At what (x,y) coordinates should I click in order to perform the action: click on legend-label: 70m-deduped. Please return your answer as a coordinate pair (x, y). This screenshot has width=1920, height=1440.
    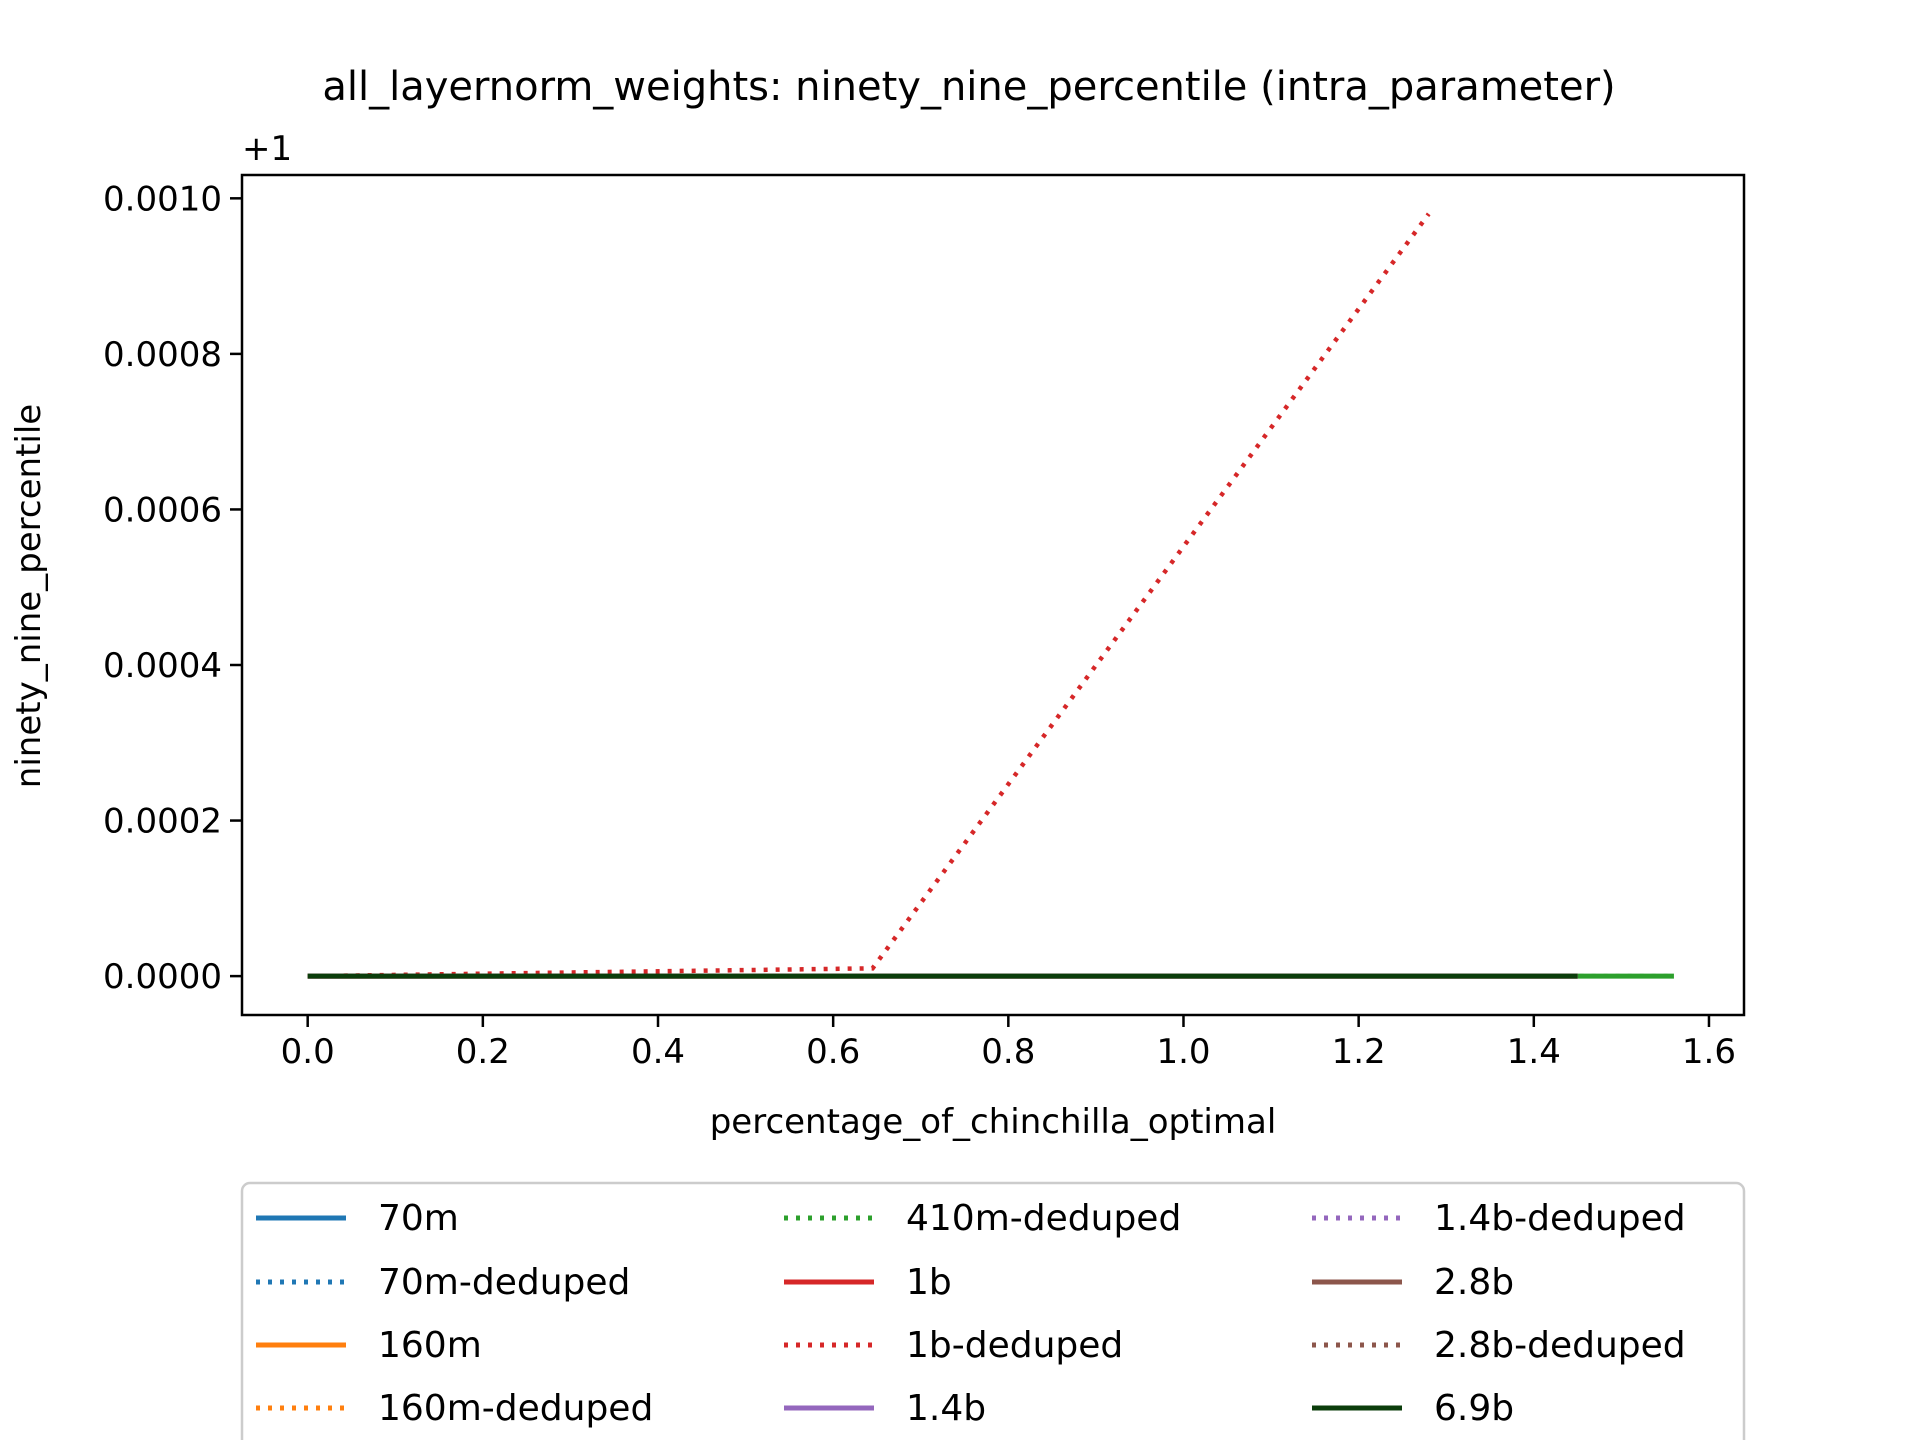
    Looking at the image, I should click on (504, 1282).